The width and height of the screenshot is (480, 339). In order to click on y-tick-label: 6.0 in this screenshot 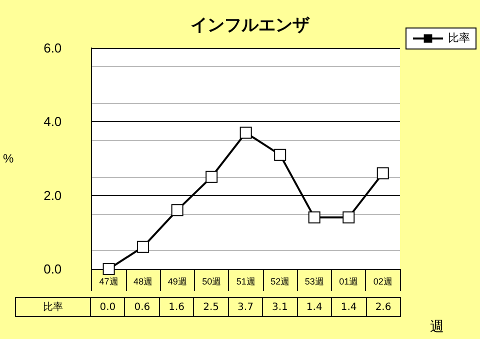, I will do `click(53, 48)`.